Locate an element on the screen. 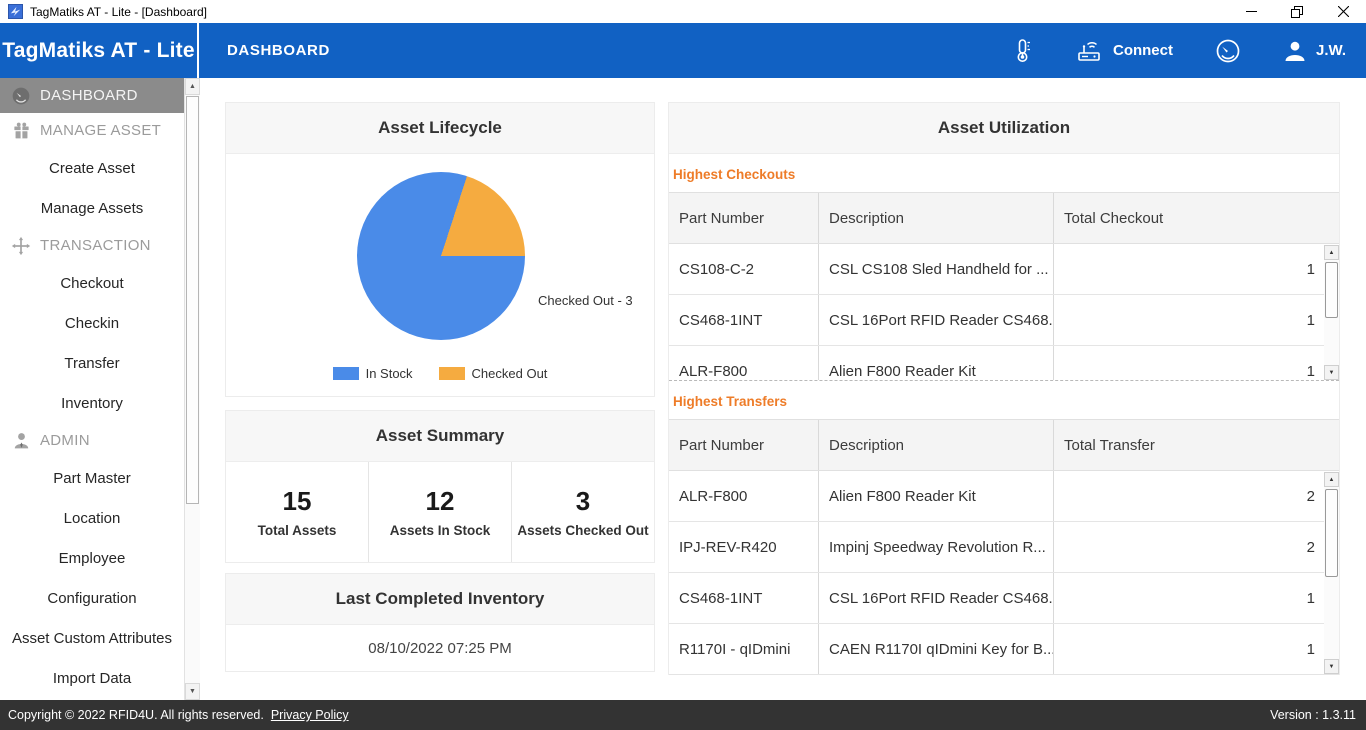 The height and width of the screenshot is (730, 1366). sidebar-item-admin: ADMIN is located at coordinates (92, 440).